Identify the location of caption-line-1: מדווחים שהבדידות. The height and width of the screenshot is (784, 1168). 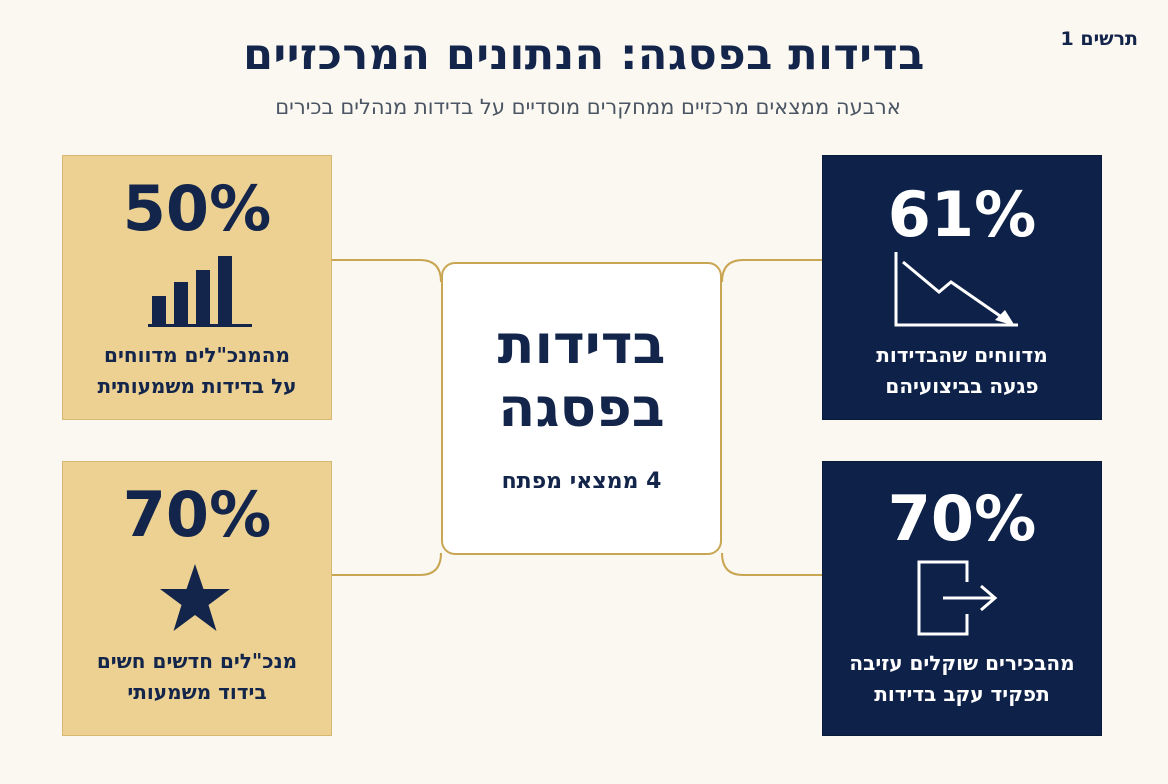
(962, 355).